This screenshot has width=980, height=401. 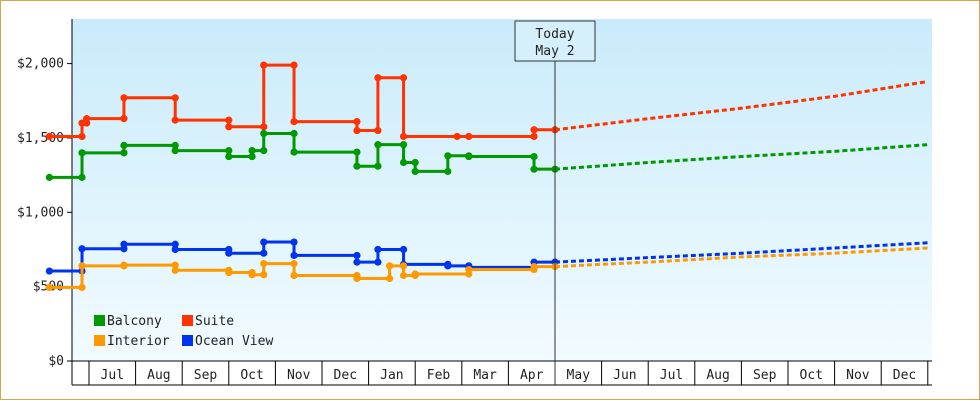 What do you see at coordinates (302, 100) in the screenshot?
I see `series-line-suite` at bounding box center [302, 100].